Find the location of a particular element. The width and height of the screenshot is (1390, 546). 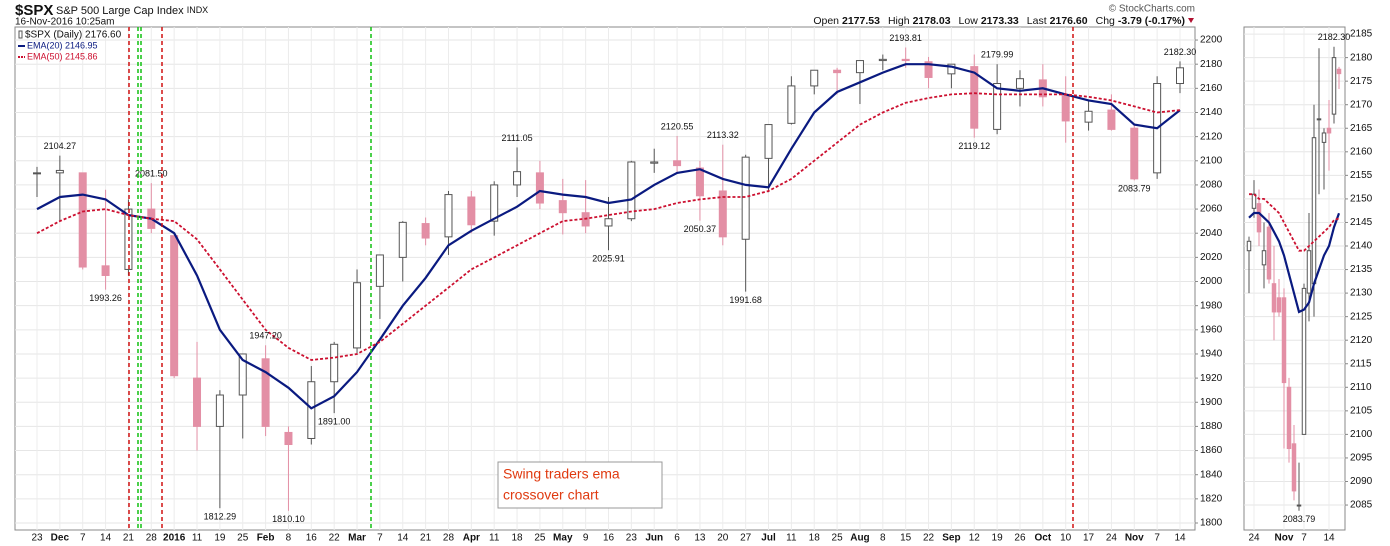

y-tick-label: 2115 is located at coordinates (1361, 363).